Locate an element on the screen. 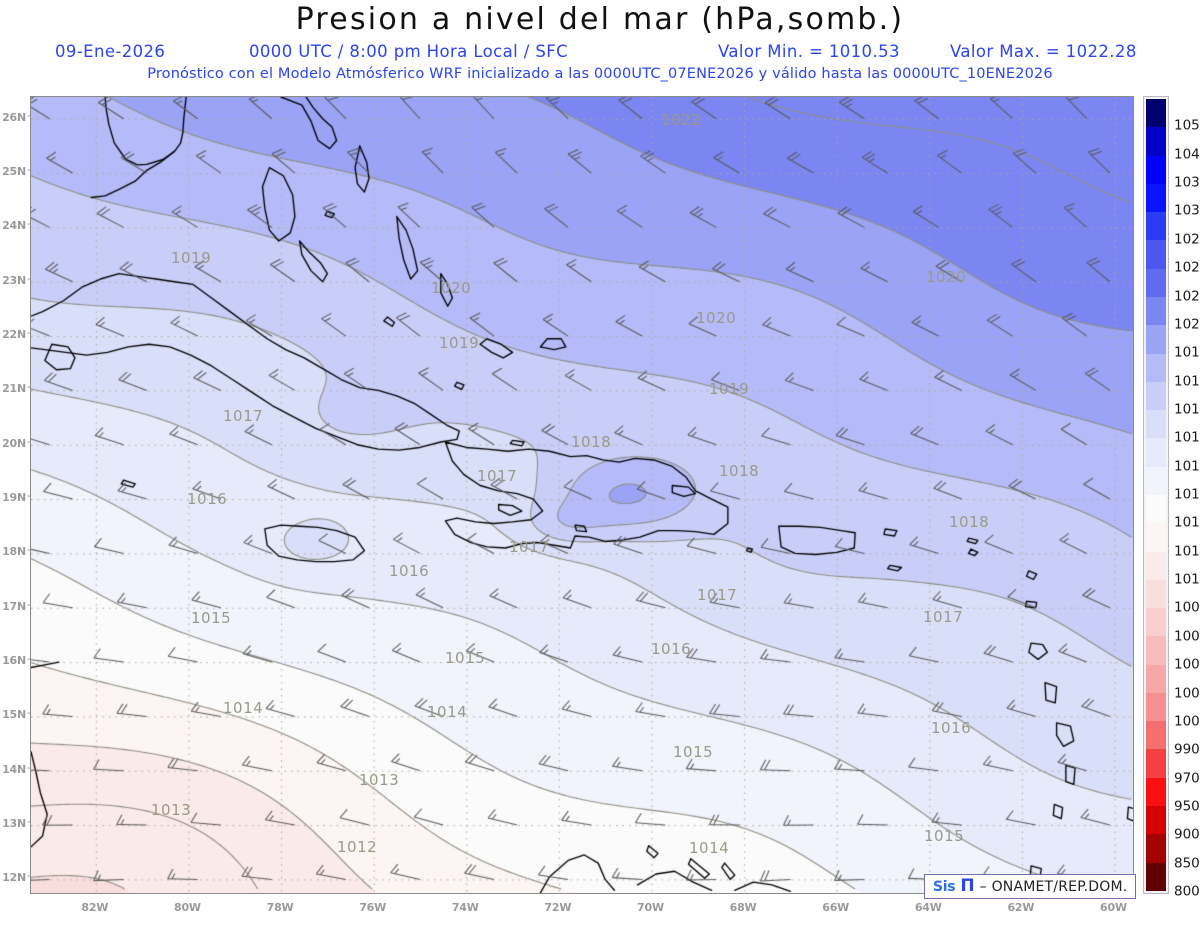 The height and width of the screenshot is (927, 1200). lon-tick-label: 72W is located at coordinates (558, 907).